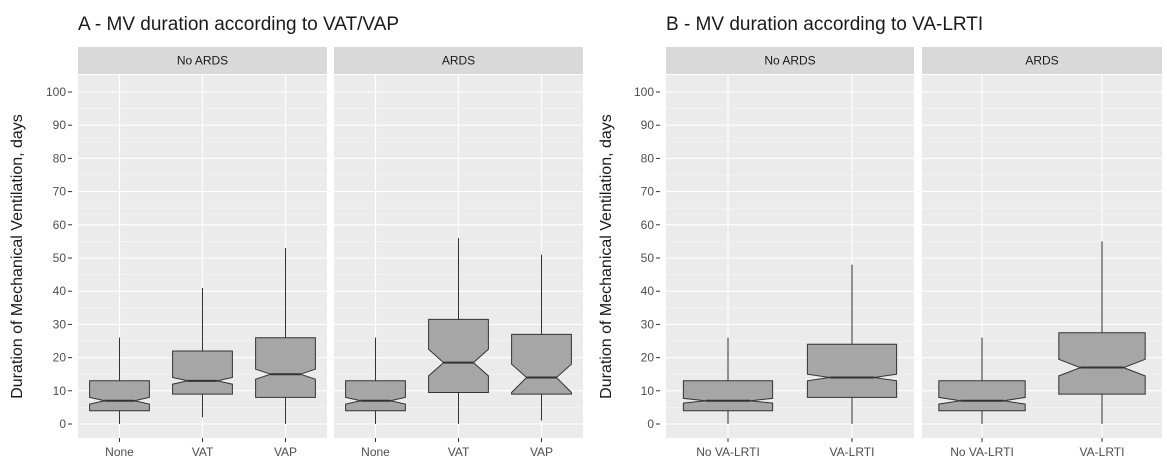 Image resolution: width=1167 pixels, height=465 pixels. What do you see at coordinates (824, 24) in the screenshot?
I see `chart-title: B - MV duration according to VA-LRTI` at bounding box center [824, 24].